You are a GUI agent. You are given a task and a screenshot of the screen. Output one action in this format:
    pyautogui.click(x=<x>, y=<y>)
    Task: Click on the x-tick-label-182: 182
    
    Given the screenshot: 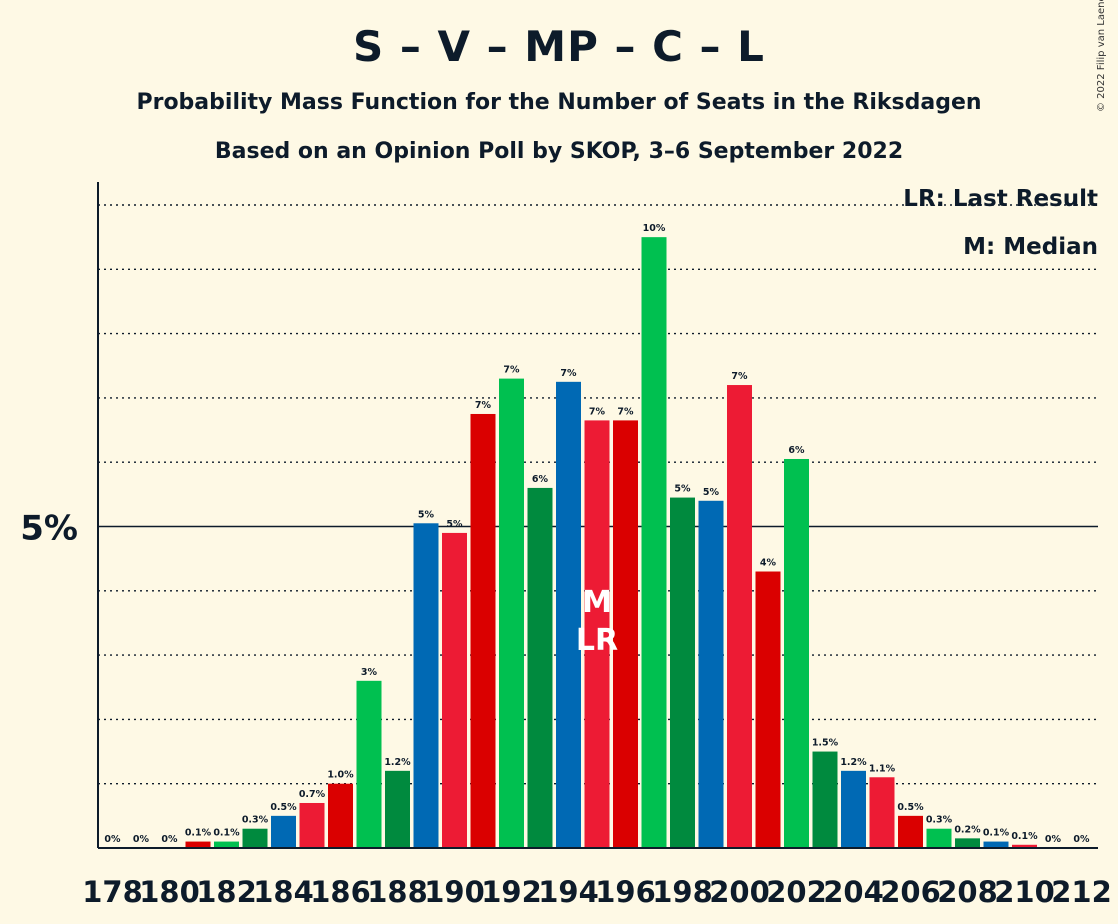 What is the action you would take?
    pyautogui.click(x=226, y=892)
    